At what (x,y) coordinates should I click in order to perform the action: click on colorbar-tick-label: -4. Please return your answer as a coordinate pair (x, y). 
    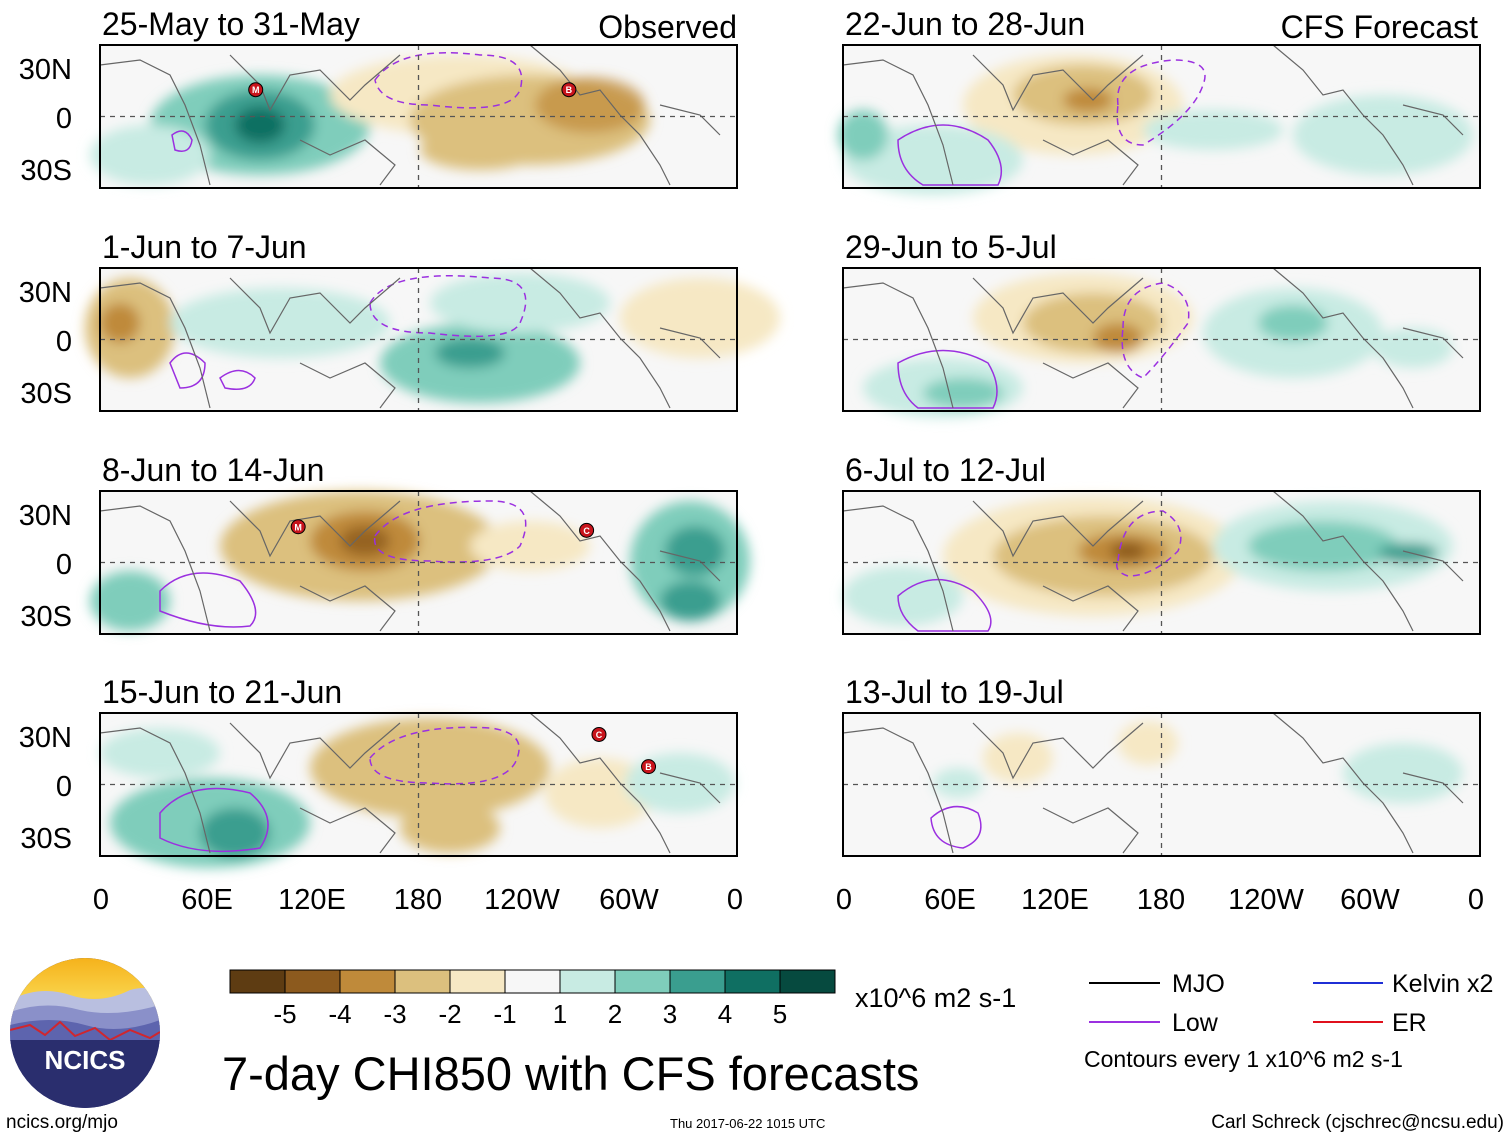
    Looking at the image, I should click on (339, 1014).